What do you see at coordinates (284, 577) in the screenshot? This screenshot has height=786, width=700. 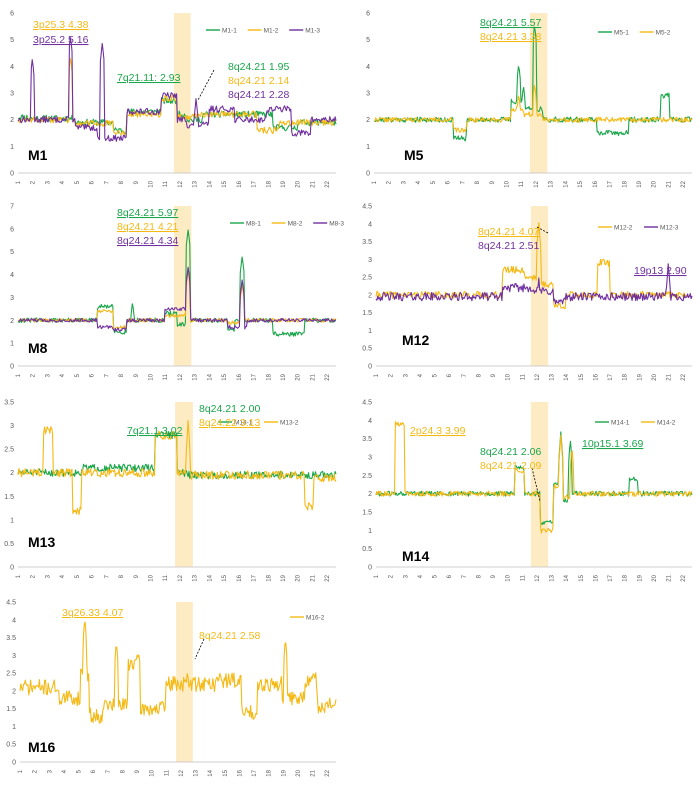 I see `x-tick-label: 19` at bounding box center [284, 577].